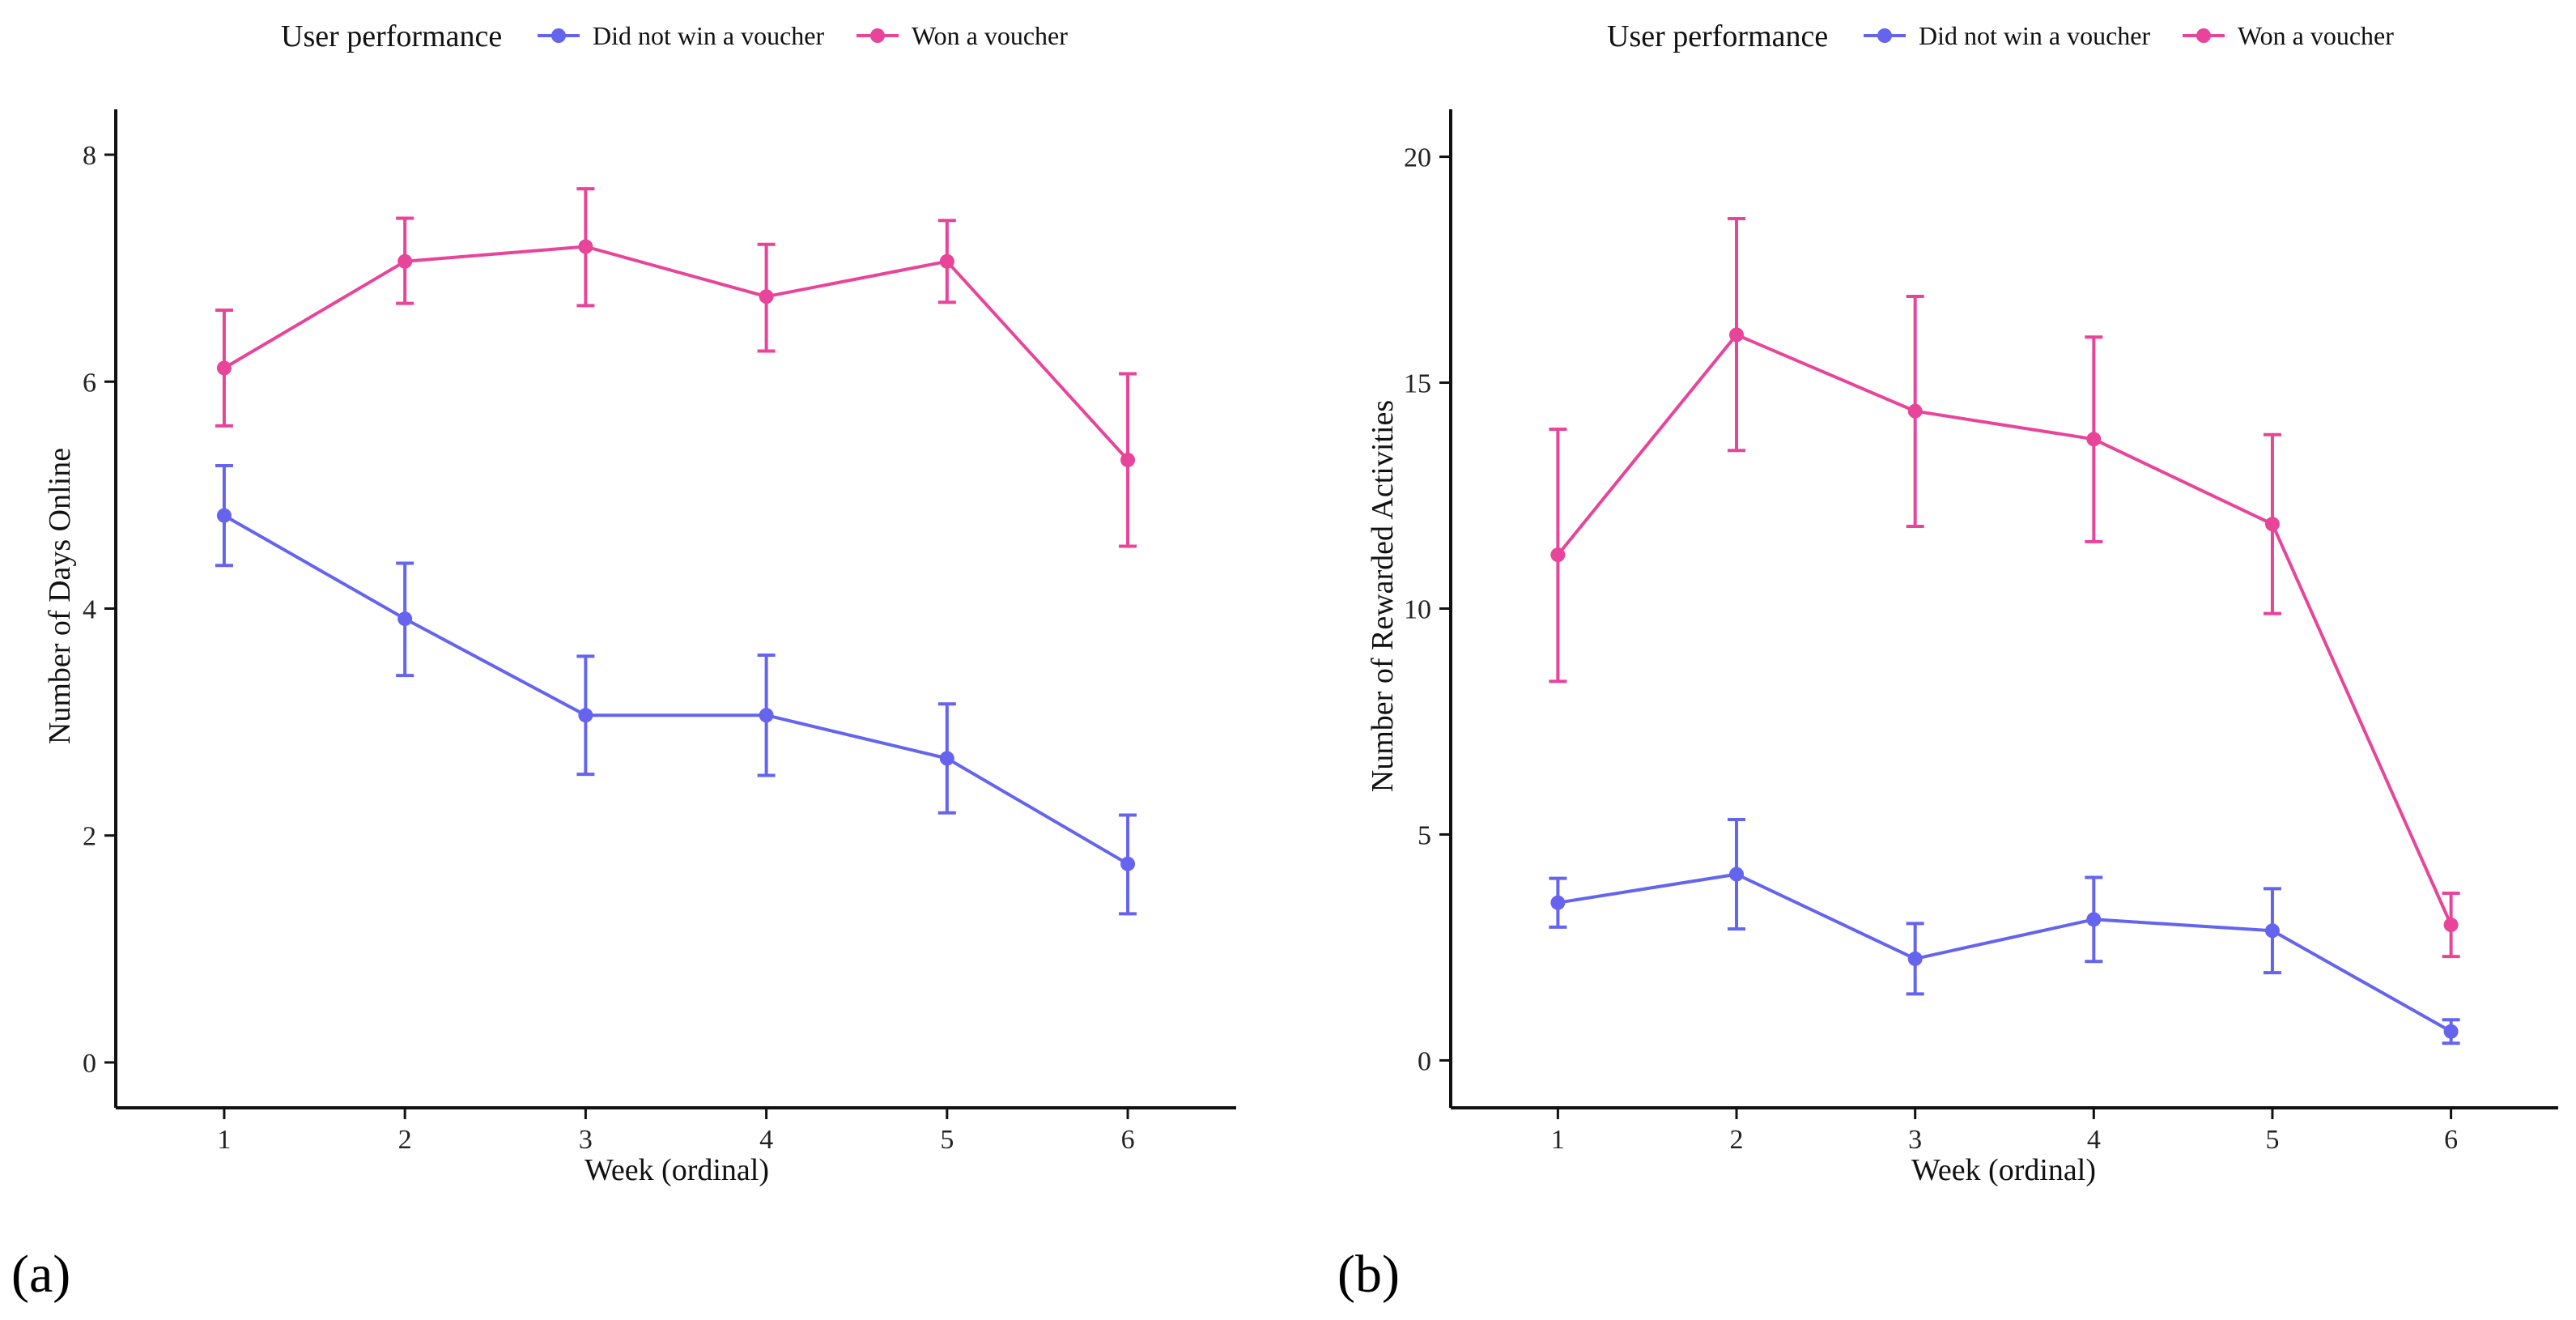  I want to click on y-tick-label: 2, so click(89, 837).